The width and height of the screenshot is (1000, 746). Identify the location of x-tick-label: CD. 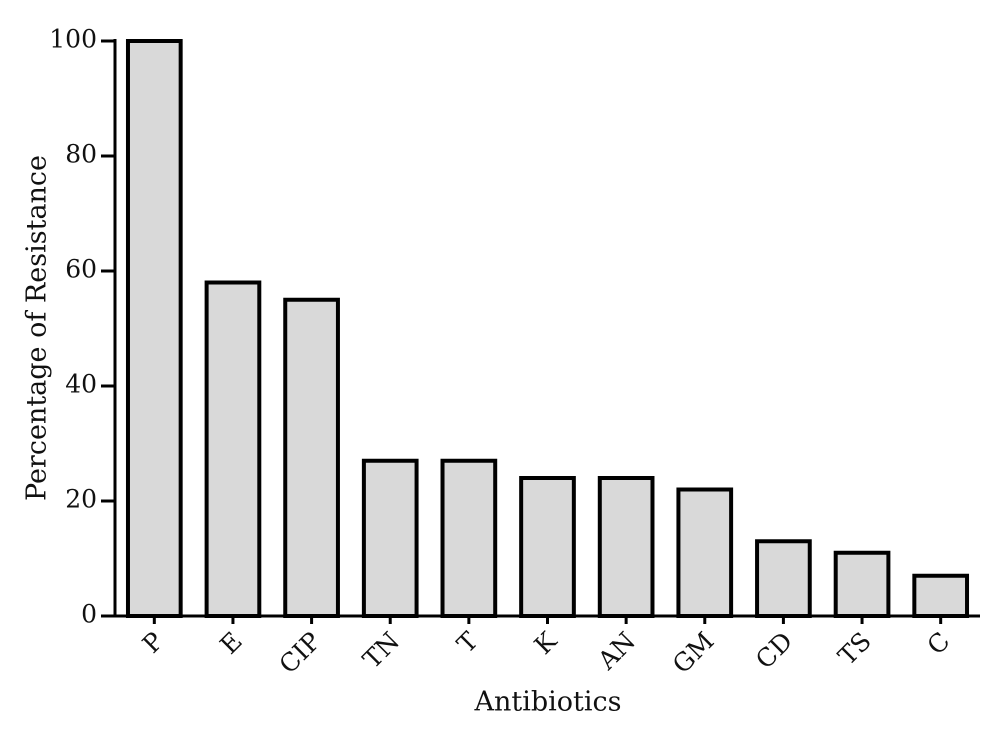
(774, 650).